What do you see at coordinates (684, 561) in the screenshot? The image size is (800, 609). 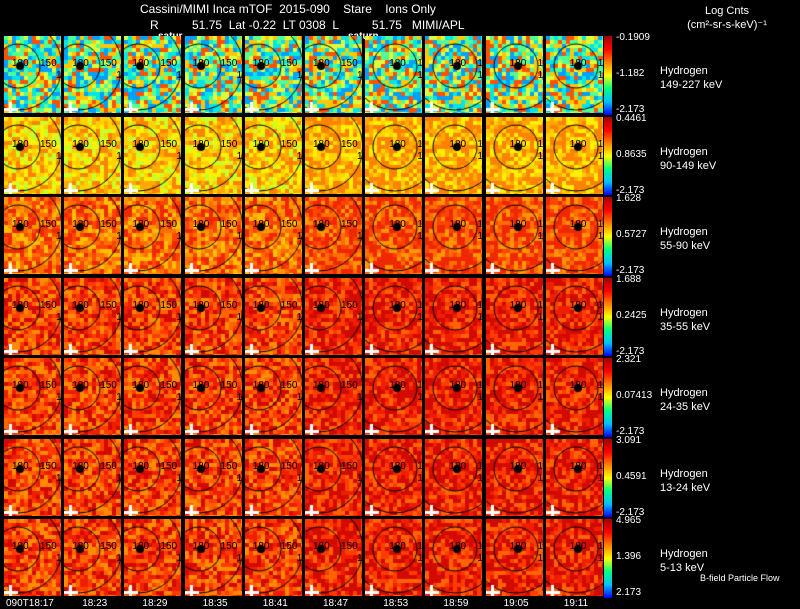 I see `energy-channel-label: Hydrogen 5-13 keV` at bounding box center [684, 561].